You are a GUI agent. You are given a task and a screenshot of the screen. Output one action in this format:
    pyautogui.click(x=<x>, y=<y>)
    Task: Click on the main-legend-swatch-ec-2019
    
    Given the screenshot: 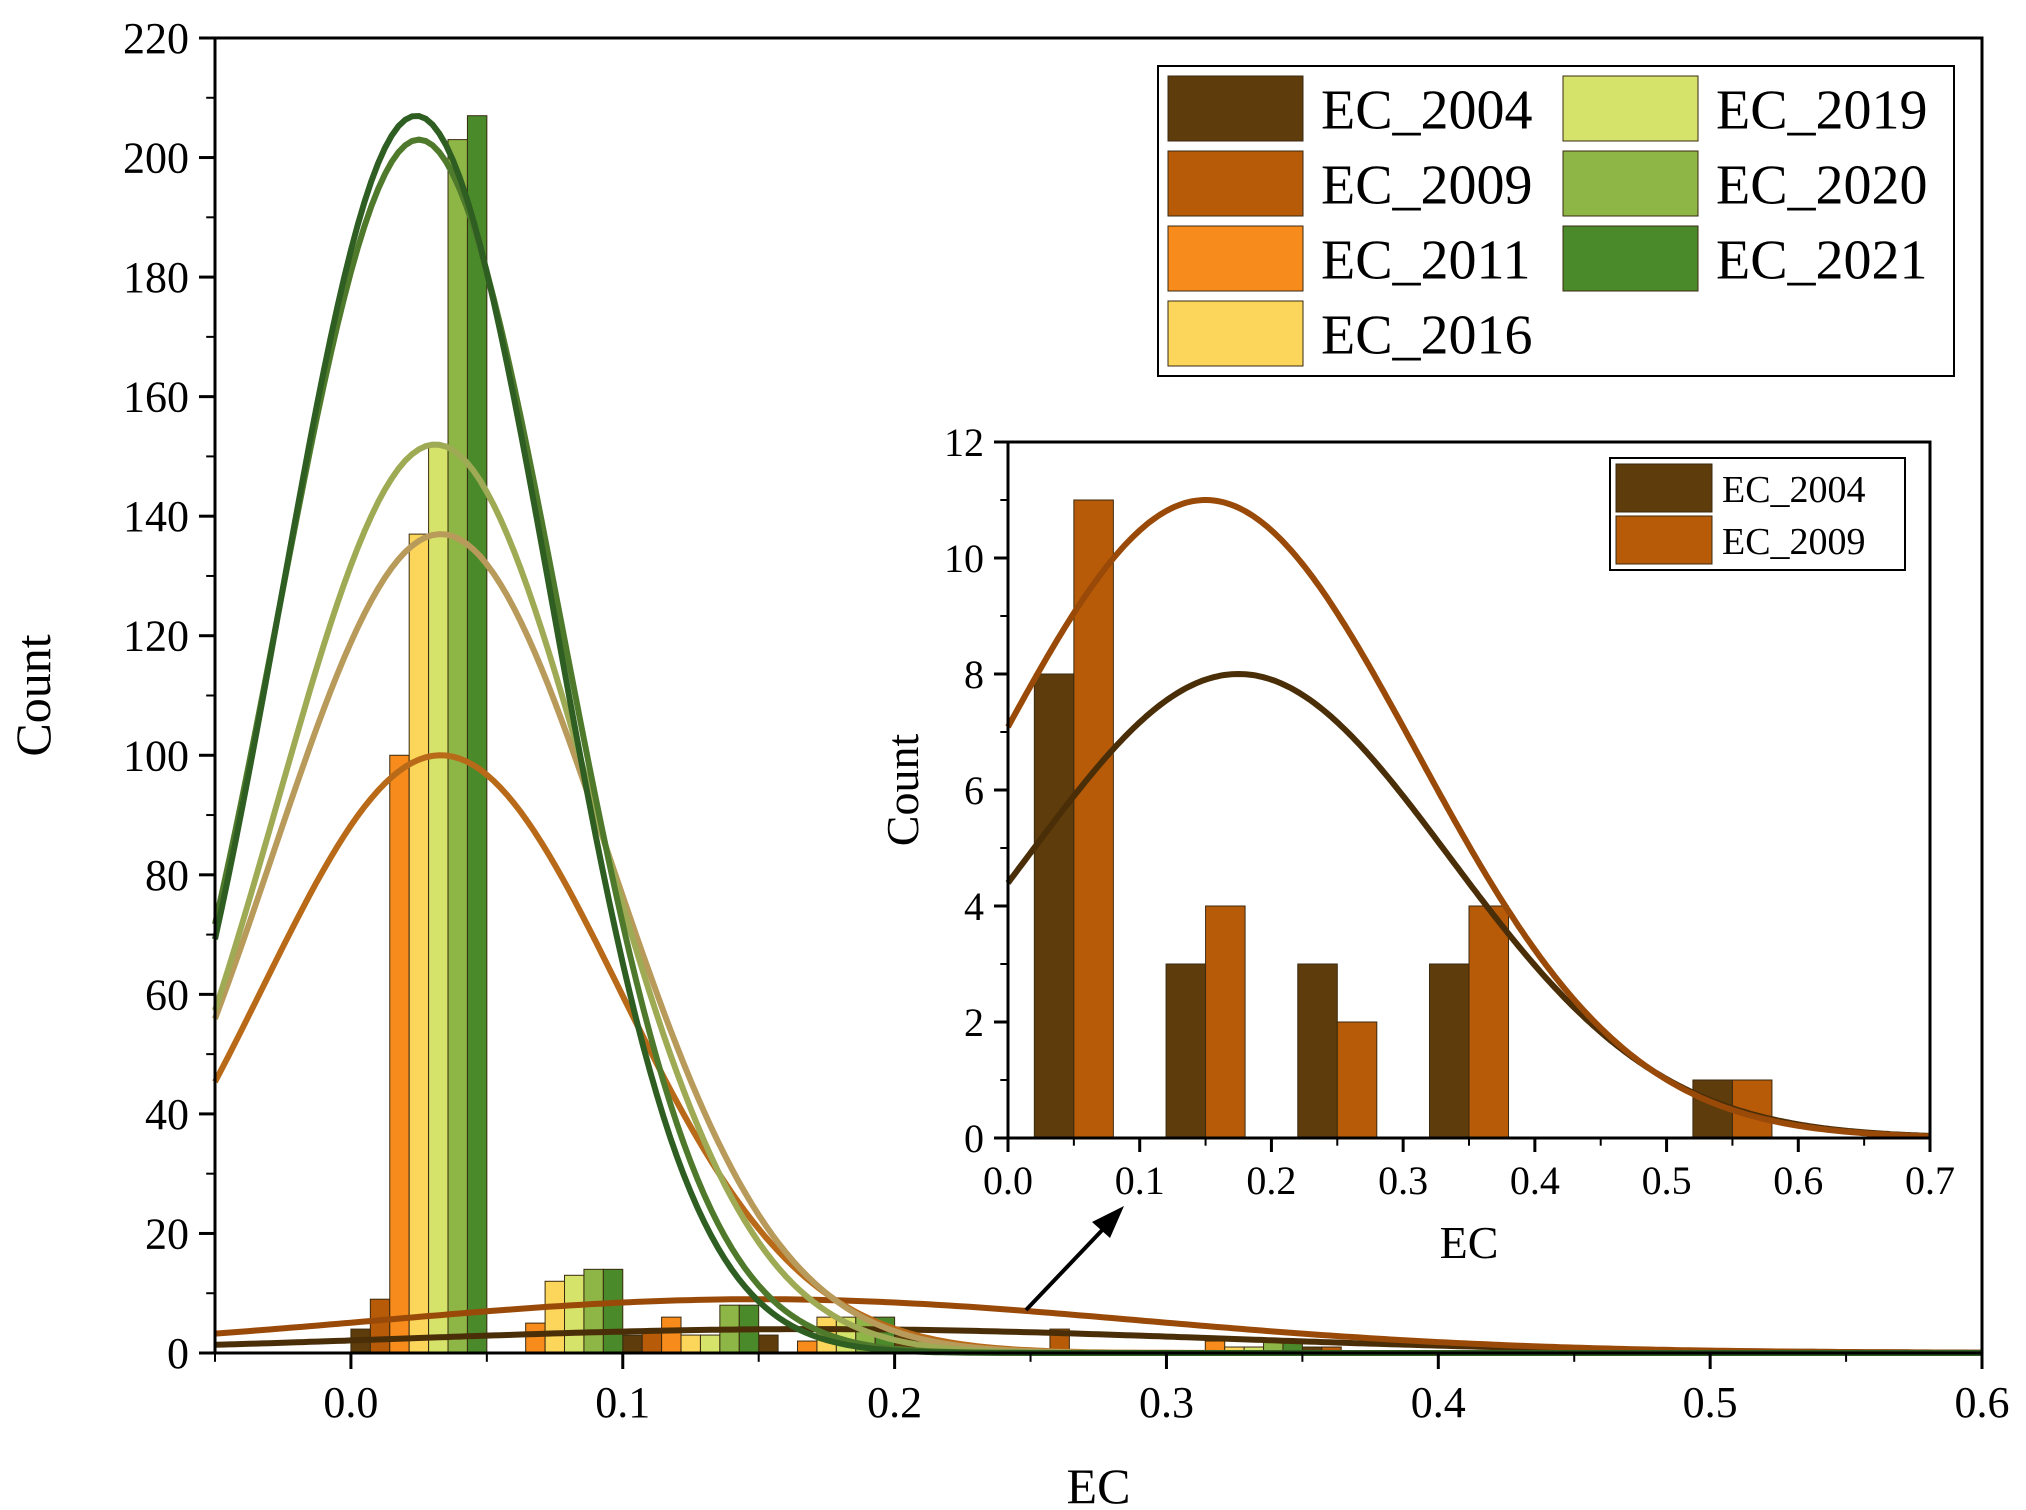 What is the action you would take?
    pyautogui.click(x=1630, y=108)
    